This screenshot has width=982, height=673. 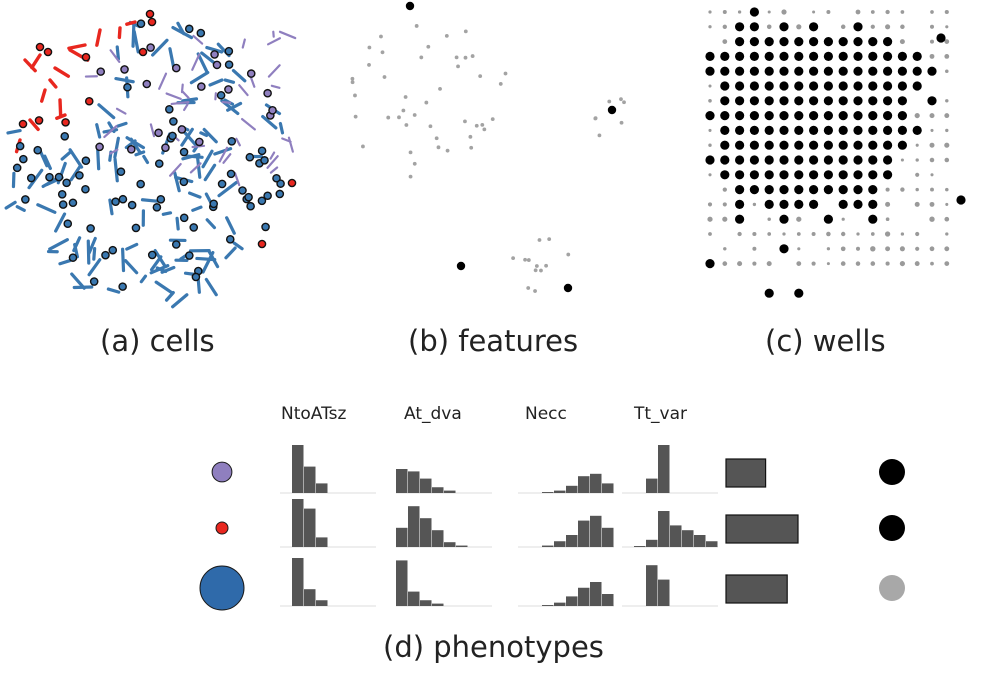 I want to click on column-header-necc: Necc, so click(x=546, y=414).